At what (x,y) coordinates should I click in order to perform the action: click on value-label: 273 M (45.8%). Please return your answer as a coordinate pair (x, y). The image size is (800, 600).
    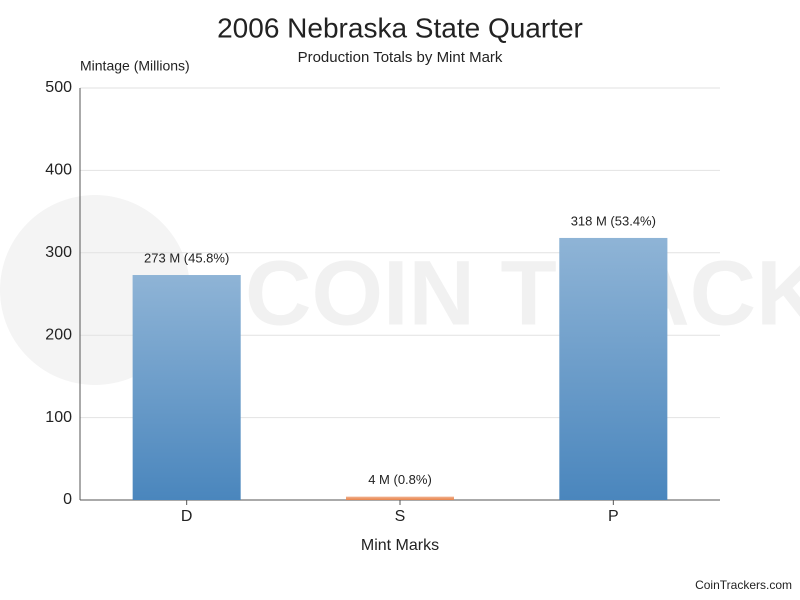
    Looking at the image, I should click on (186, 257).